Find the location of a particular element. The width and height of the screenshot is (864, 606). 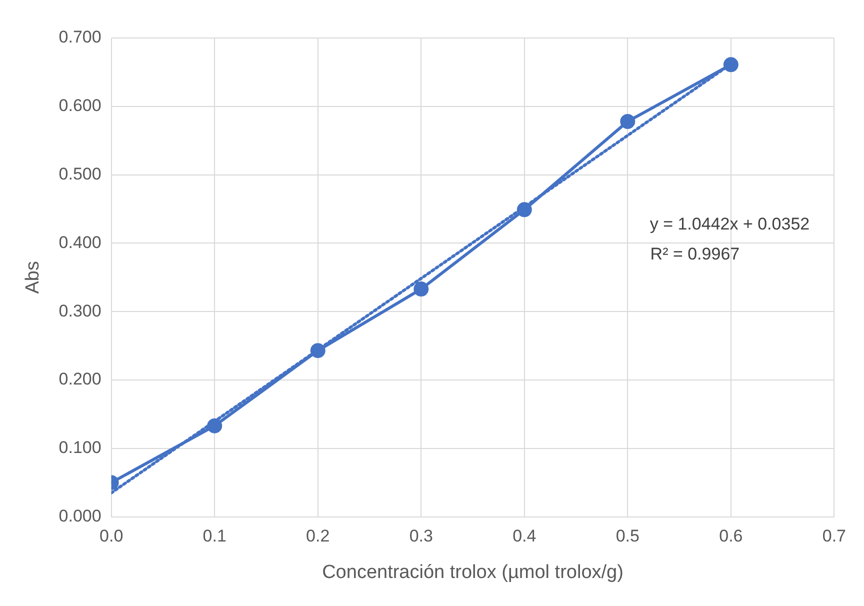

y-axis-title: Abs is located at coordinates (33, 277).